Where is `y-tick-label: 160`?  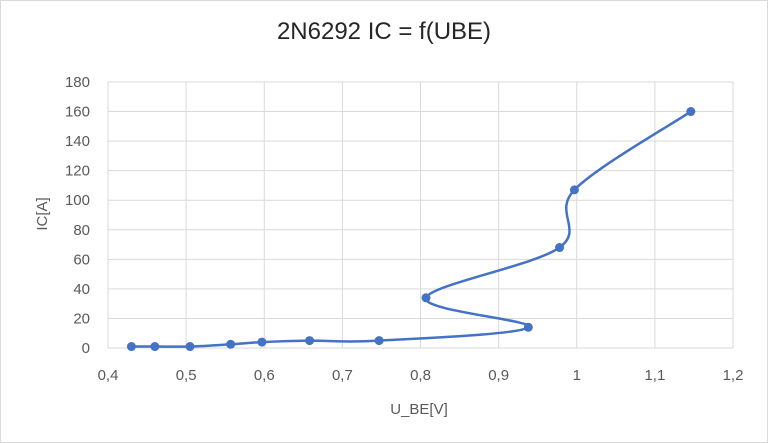 y-tick-label: 160 is located at coordinates (77, 112).